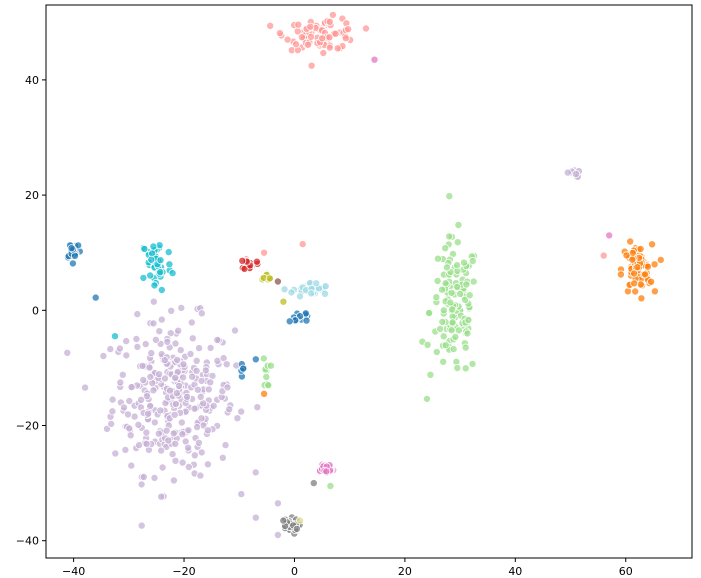 The width and height of the screenshot is (701, 578). Describe the element at coordinates (183, 571) in the screenshot. I see `x-tick-label: −20` at that location.